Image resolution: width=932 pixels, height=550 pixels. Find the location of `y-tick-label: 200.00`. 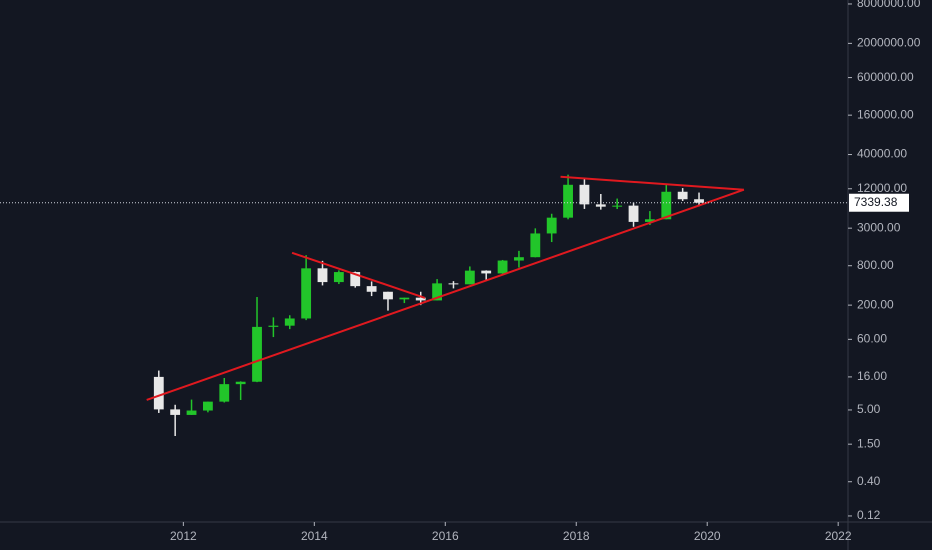

y-tick-label: 200.00 is located at coordinates (875, 304).